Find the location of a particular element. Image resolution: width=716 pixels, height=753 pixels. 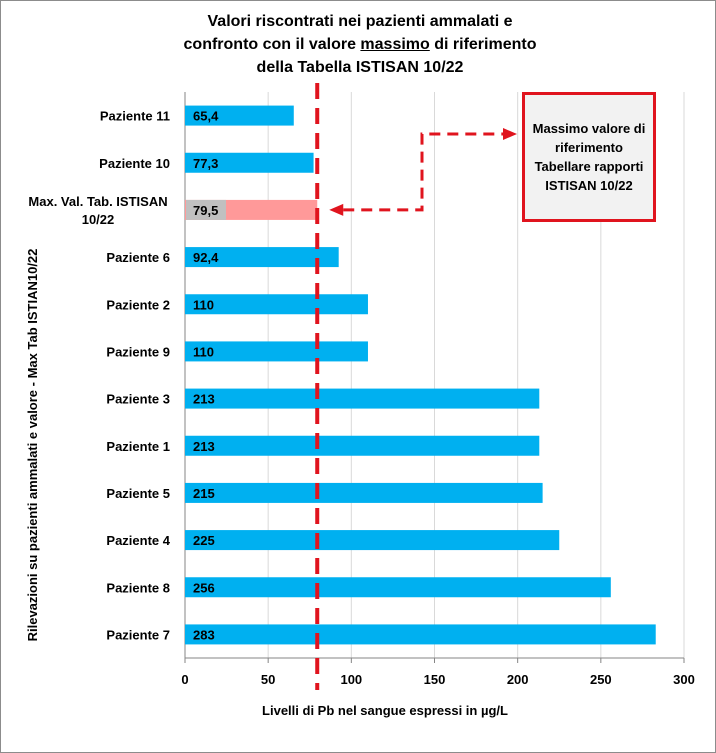

category-label: Paziente 10 is located at coordinates (134, 163).